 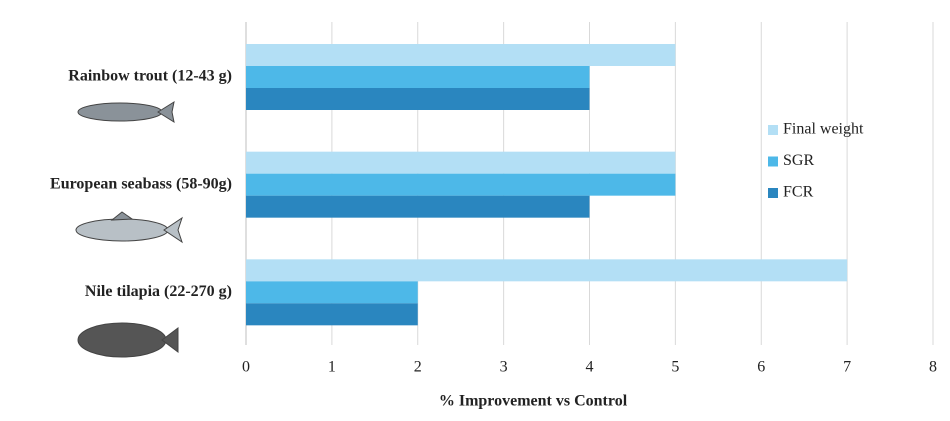 What do you see at coordinates (128, 340) in the screenshot?
I see `tilapia-icon` at bounding box center [128, 340].